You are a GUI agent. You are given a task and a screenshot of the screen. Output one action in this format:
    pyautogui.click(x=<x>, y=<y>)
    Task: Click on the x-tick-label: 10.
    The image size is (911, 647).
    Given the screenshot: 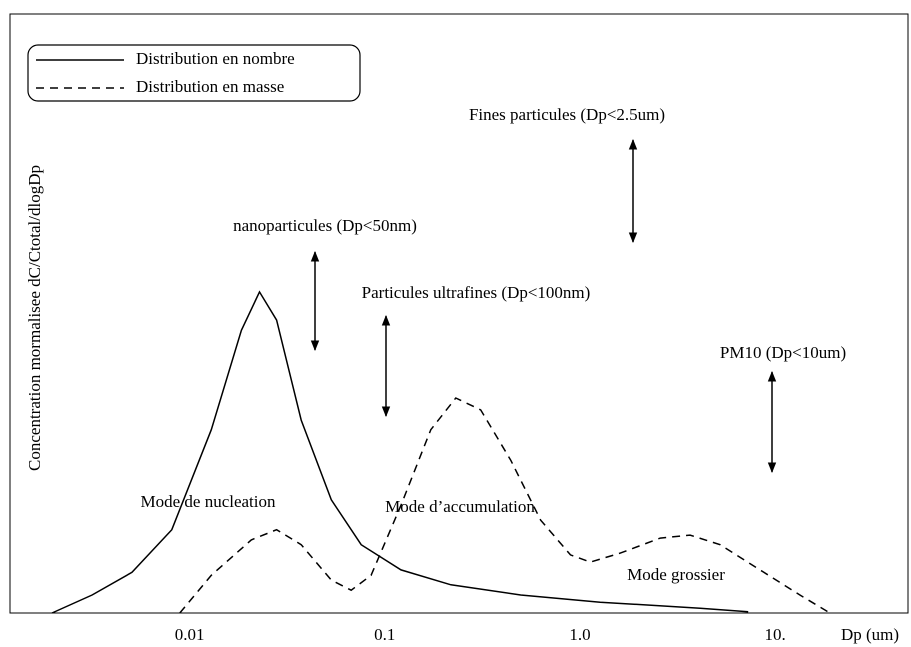 What is the action you would take?
    pyautogui.click(x=774, y=634)
    